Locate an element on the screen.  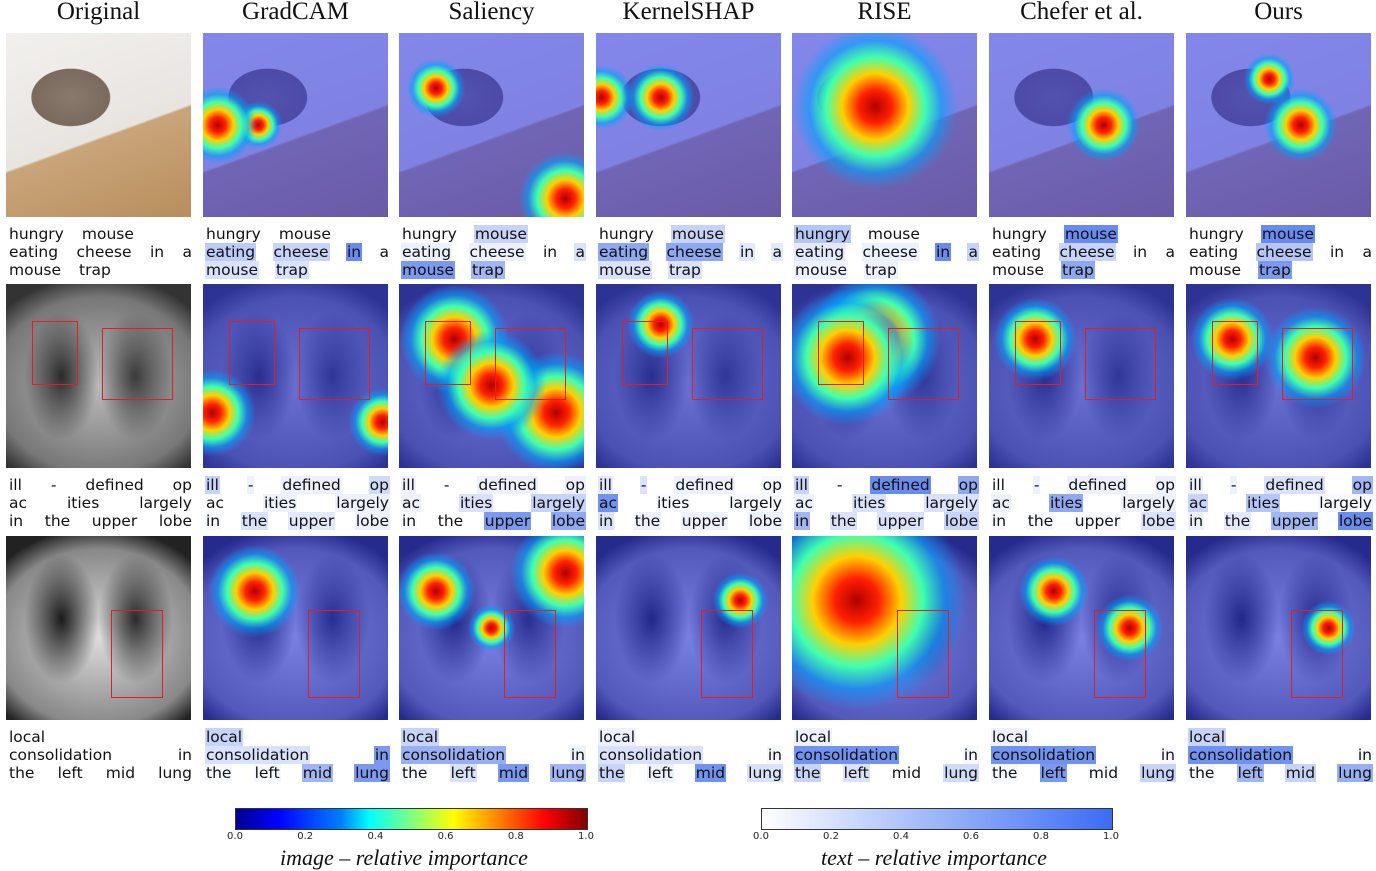
token: eating is located at coordinates (1214, 252).